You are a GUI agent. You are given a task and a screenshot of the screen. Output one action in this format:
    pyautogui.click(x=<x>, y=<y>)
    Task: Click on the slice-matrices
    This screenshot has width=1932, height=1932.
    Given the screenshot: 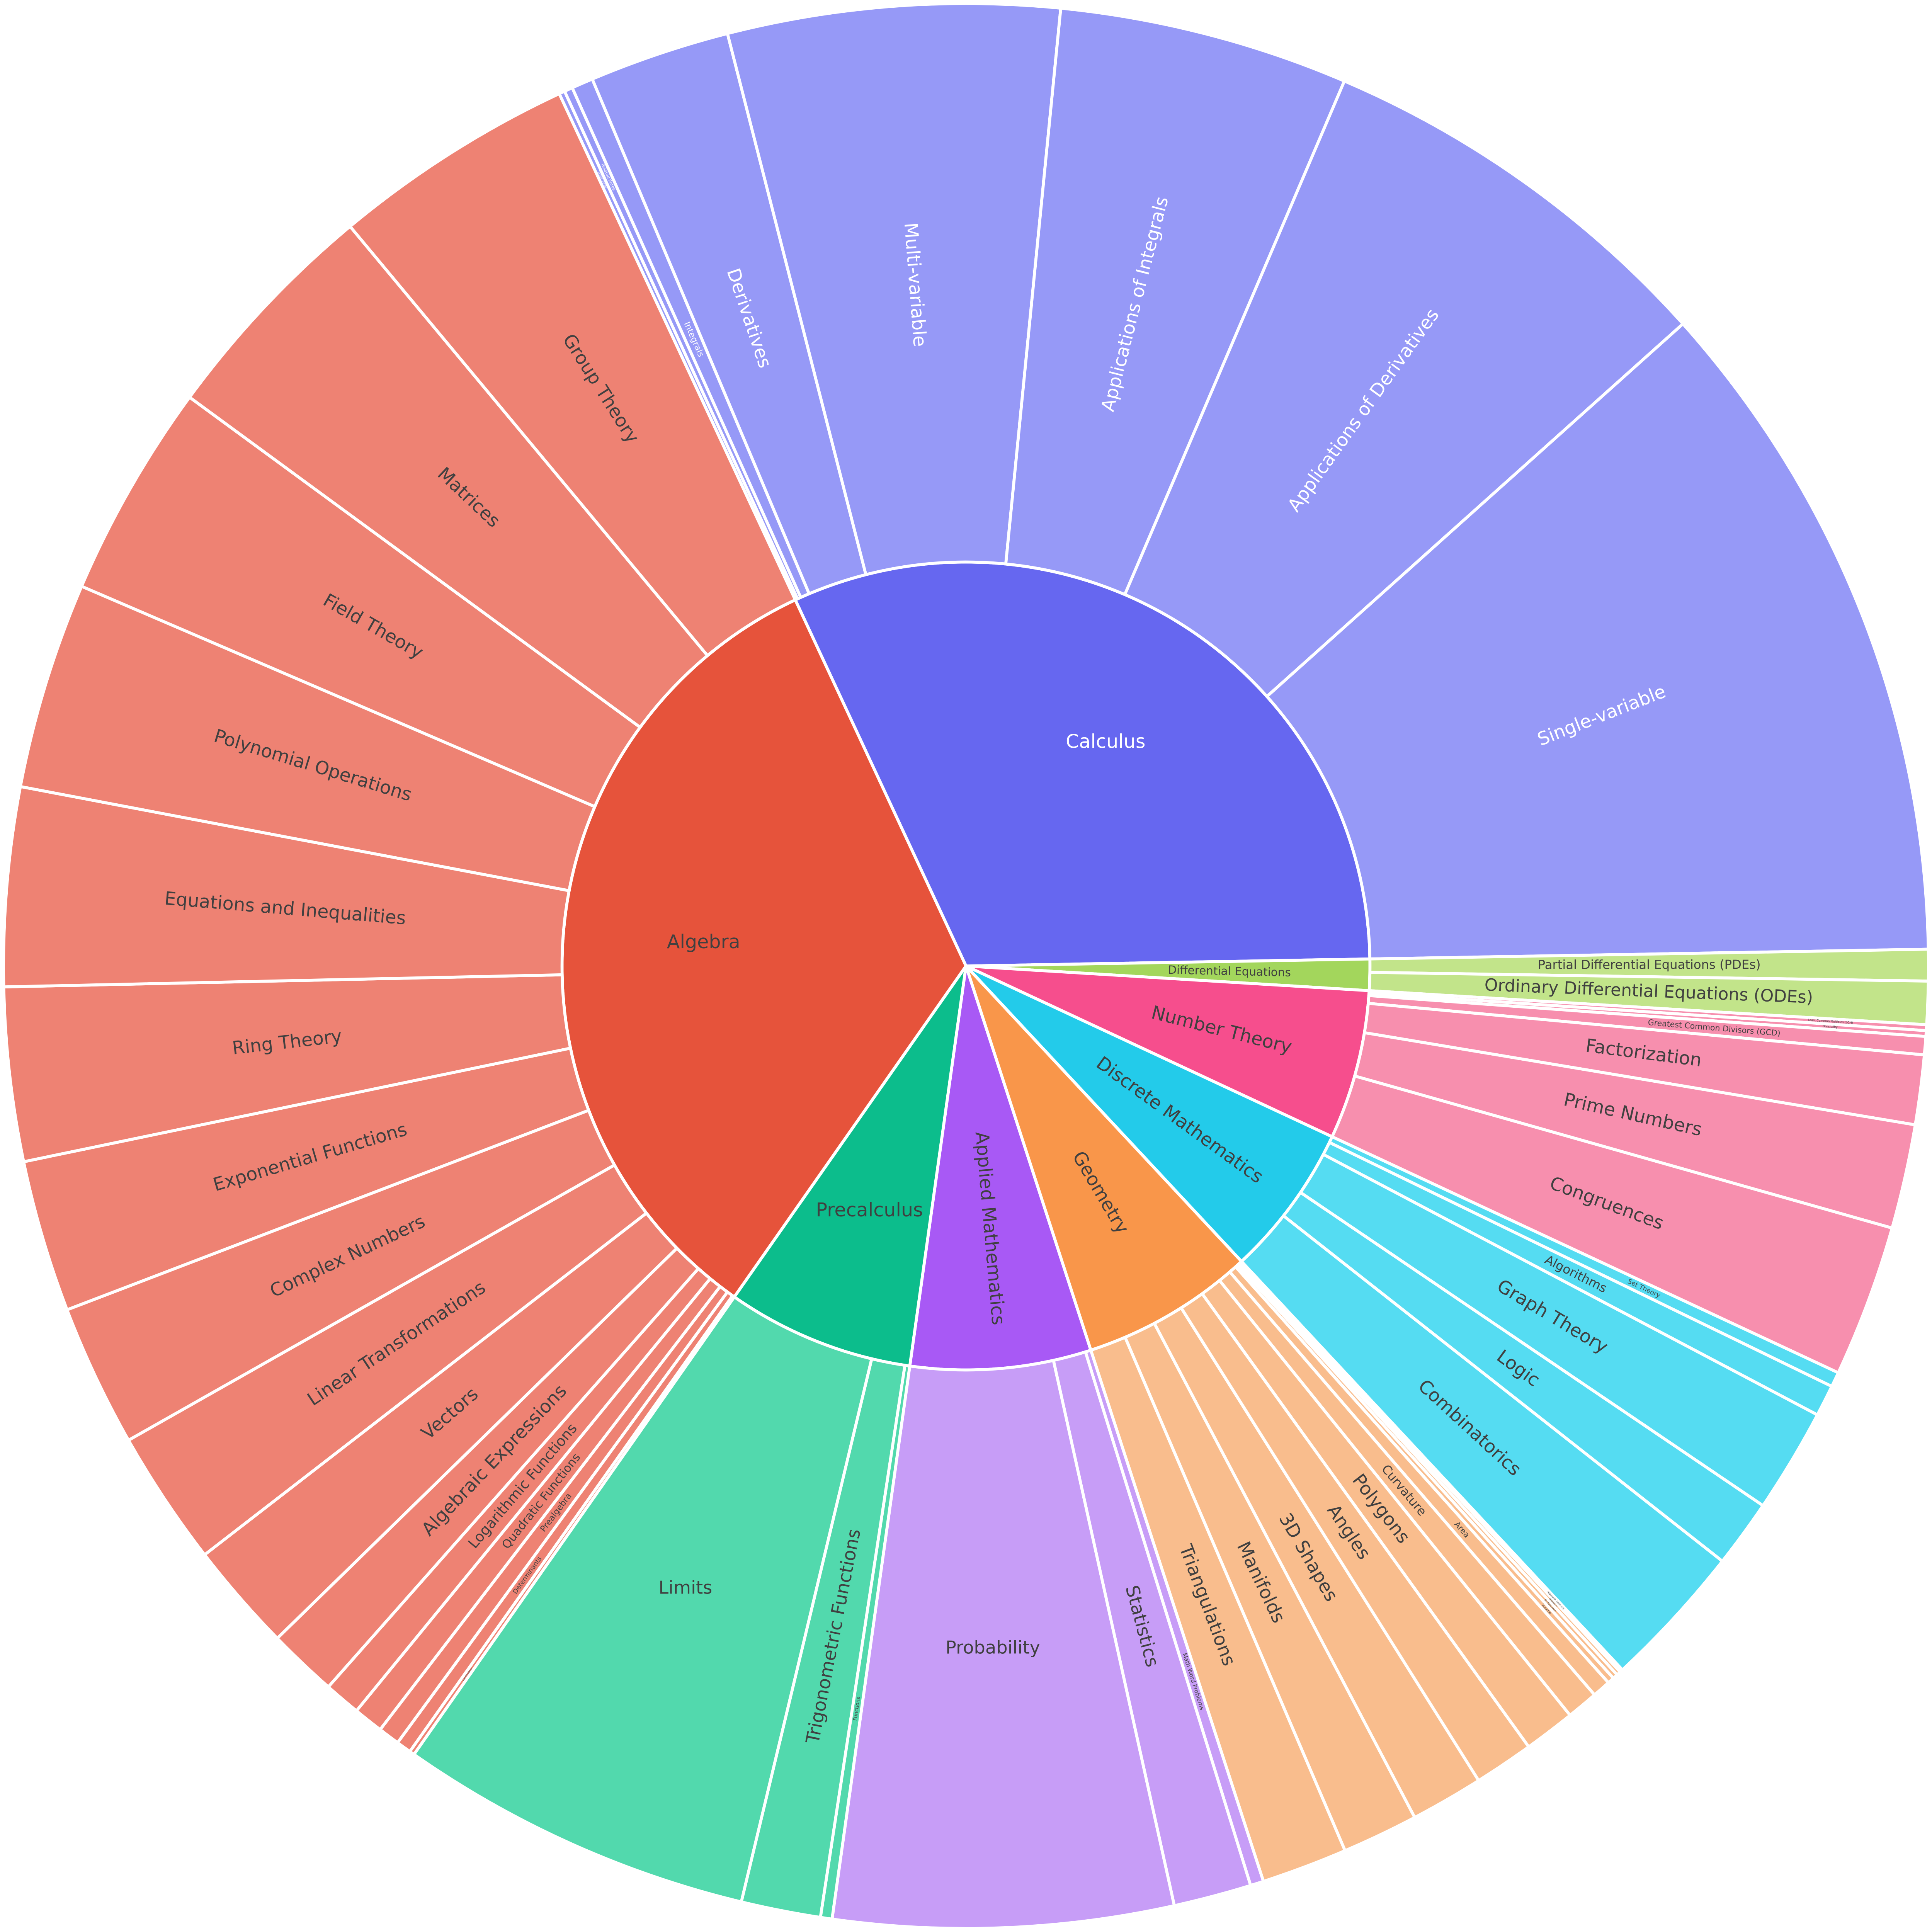 What is the action you would take?
    pyautogui.click(x=449, y=477)
    